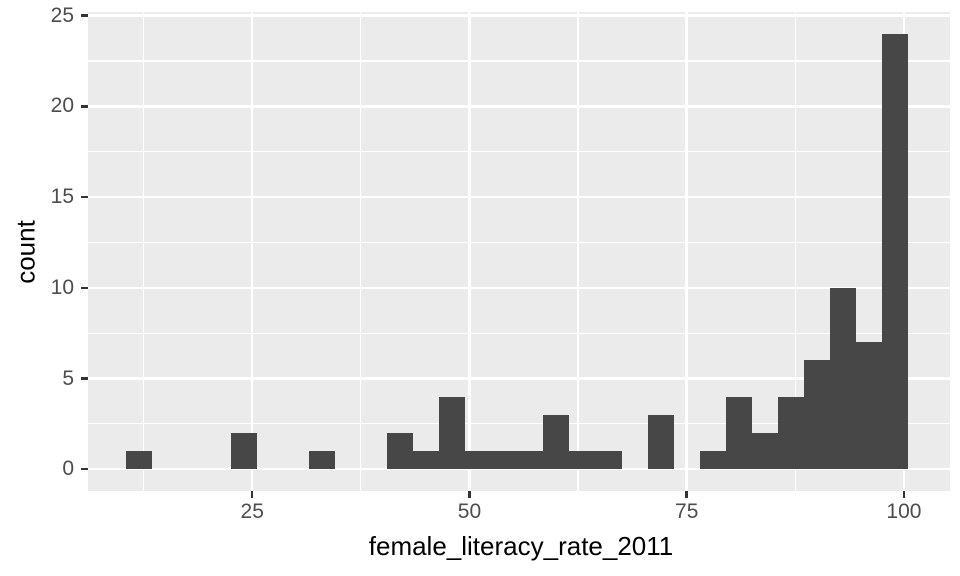 This screenshot has width=960, height=576. What do you see at coordinates (252, 511) in the screenshot?
I see `x-axis-tick-label: 25` at bounding box center [252, 511].